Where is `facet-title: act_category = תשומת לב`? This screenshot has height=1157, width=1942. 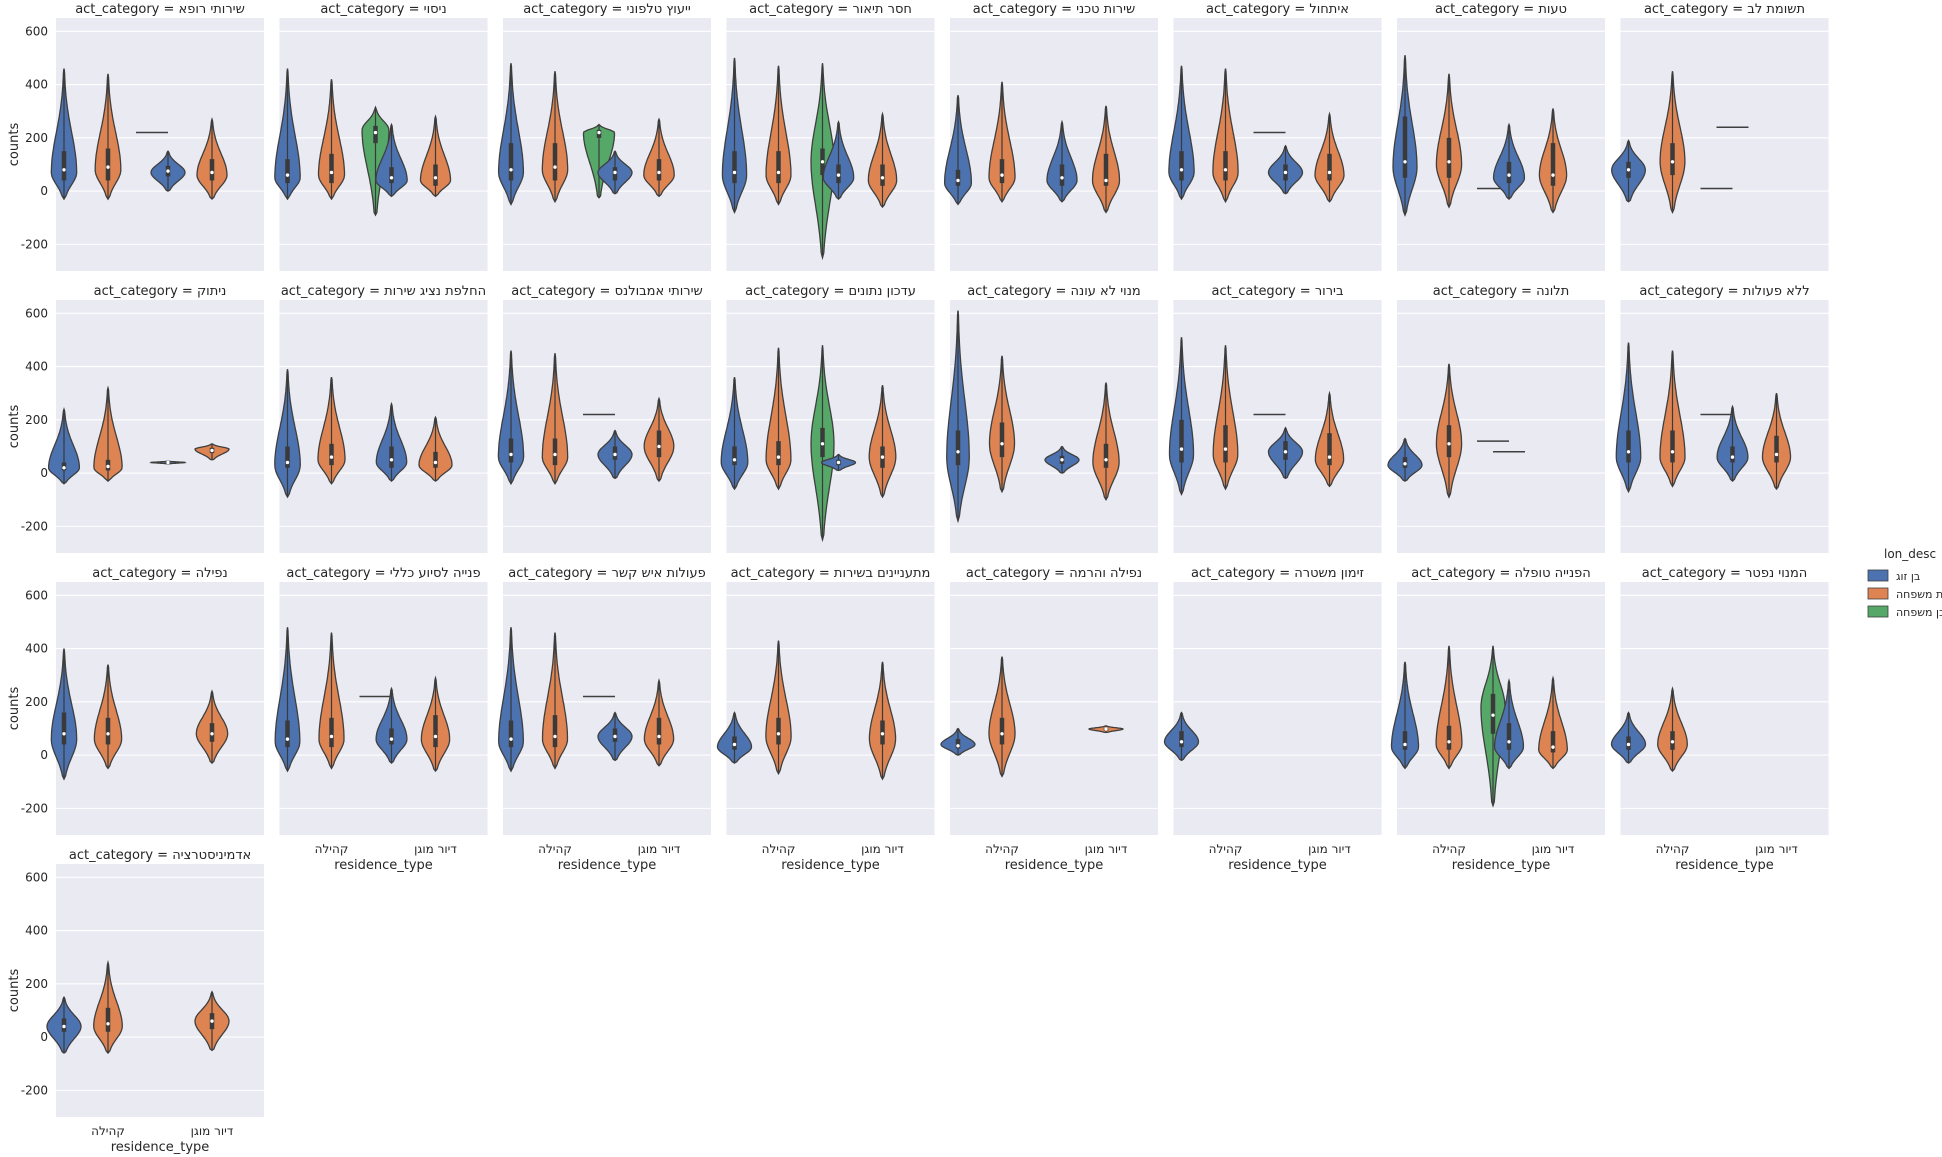
facet-title: act_category = תשומת לב is located at coordinates (1724, 9).